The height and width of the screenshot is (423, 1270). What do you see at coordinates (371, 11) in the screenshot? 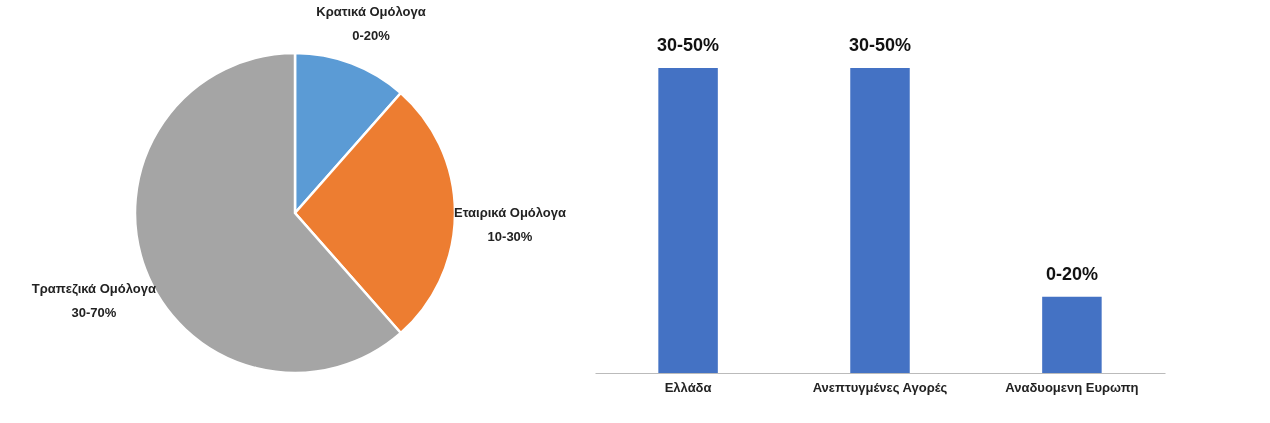
I see `slice-label: Κρατικά Ομόλογα` at bounding box center [371, 11].